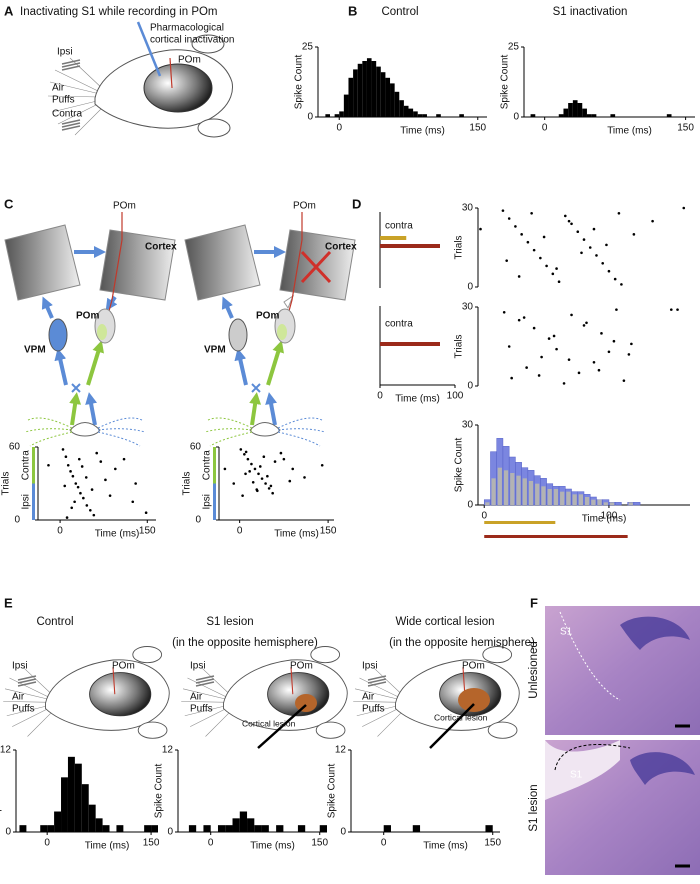 The image size is (700, 884). What do you see at coordinates (399, 226) in the screenshot?
I see `stimulus-label: contra` at bounding box center [399, 226].